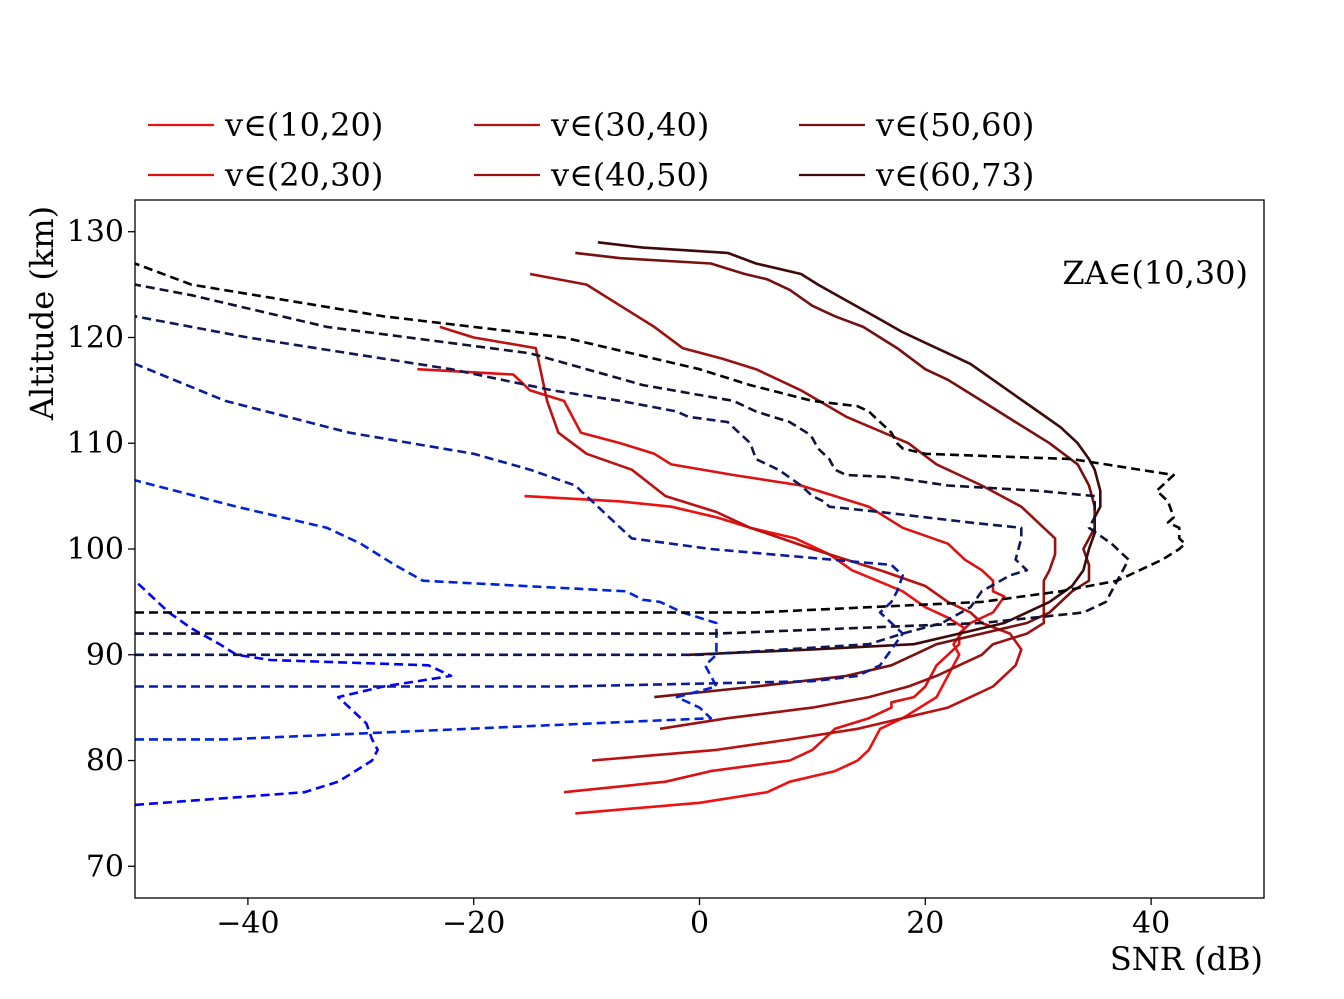  I want to click on za-annotation: ZA∈(10,30), so click(1155, 273).